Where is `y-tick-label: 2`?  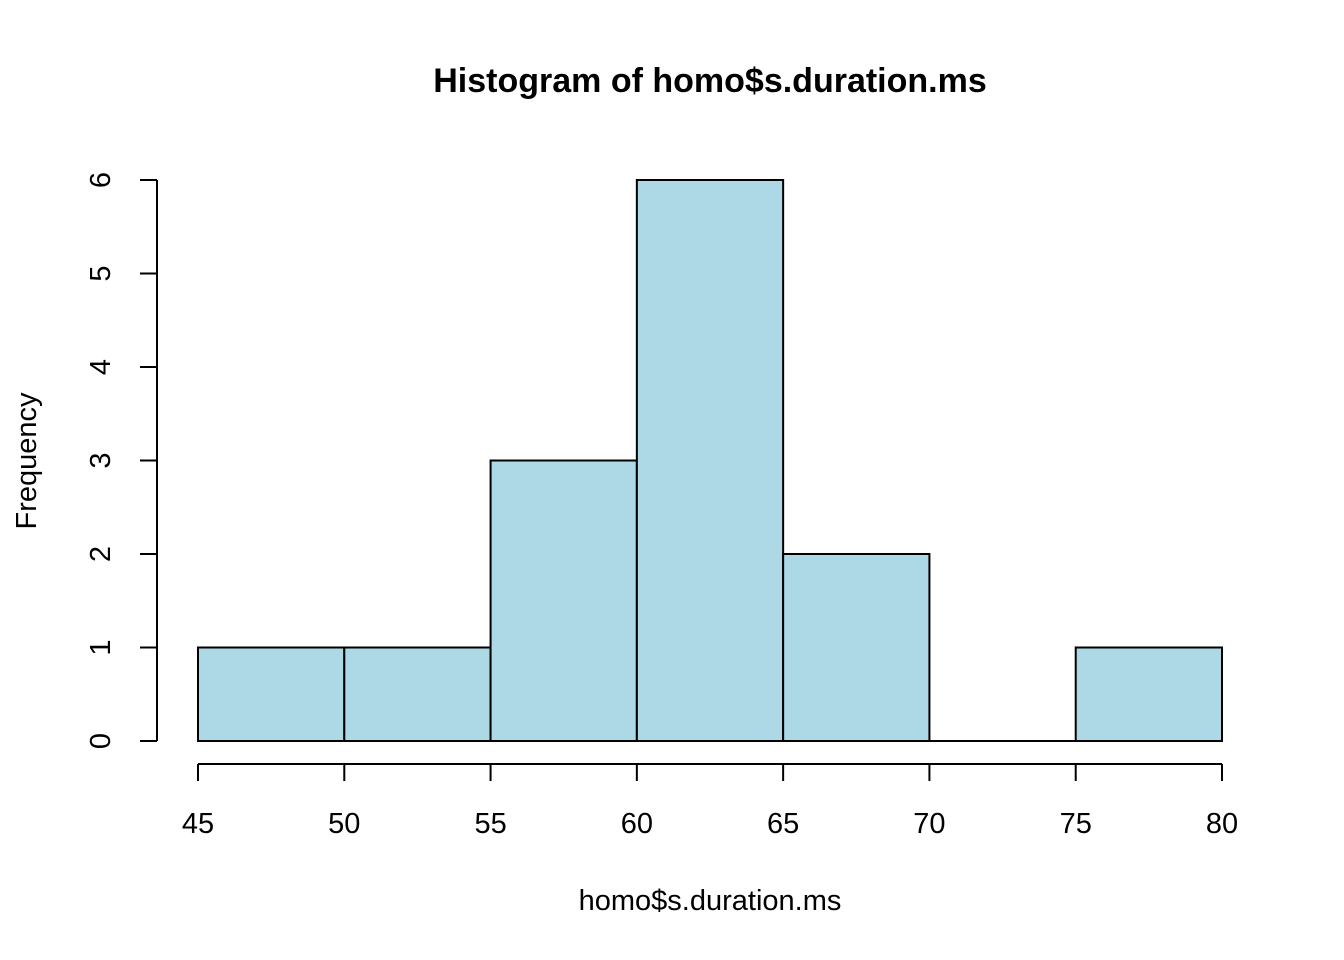 y-tick-label: 2 is located at coordinates (101, 554).